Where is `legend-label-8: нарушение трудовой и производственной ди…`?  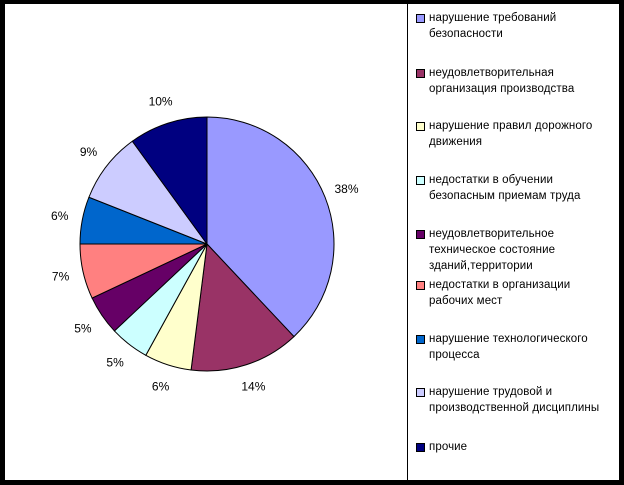 legend-label-8: нарушение трудовой и производственной ди… is located at coordinates (514, 400).